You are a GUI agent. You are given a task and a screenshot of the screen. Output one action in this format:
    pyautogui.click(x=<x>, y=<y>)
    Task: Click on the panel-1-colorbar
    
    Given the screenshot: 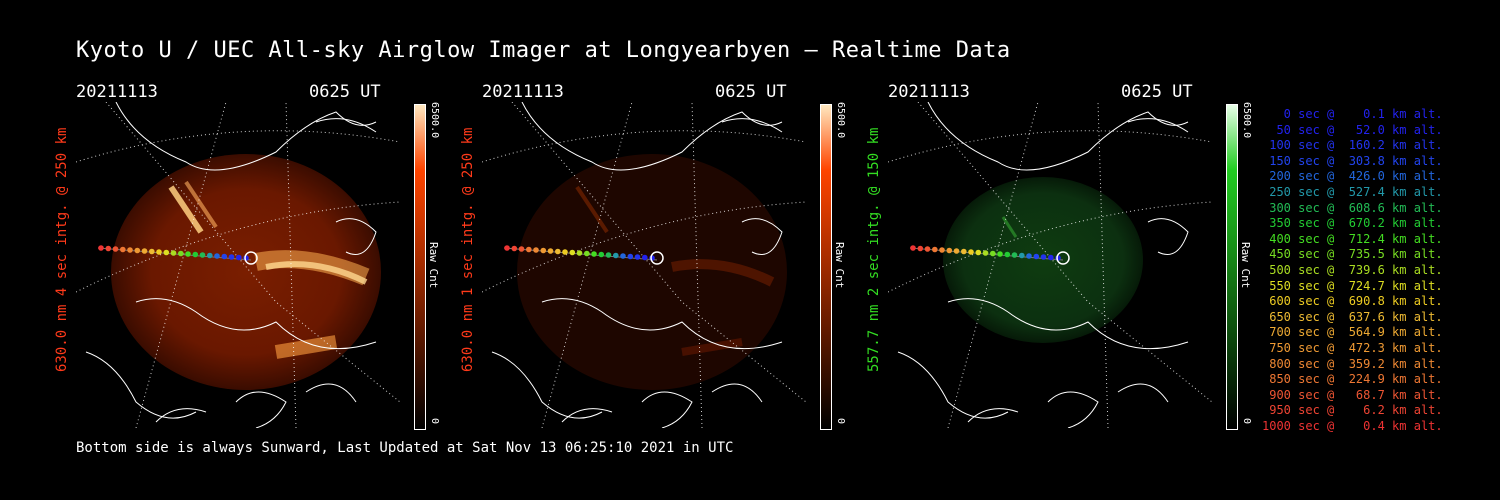 What is the action you would take?
    pyautogui.click(x=420, y=267)
    